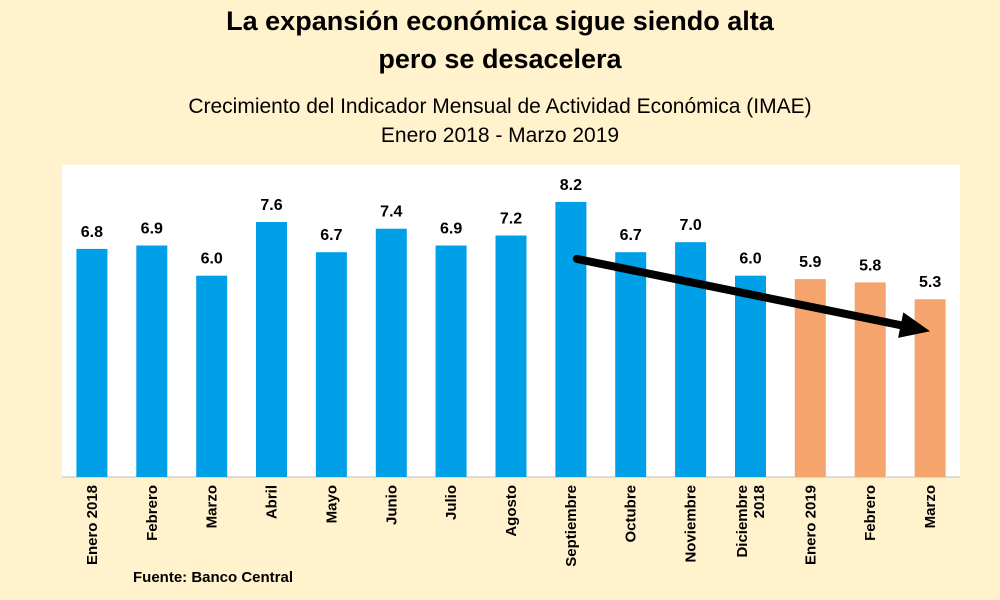 The width and height of the screenshot is (1000, 600). I want to click on data-label: 7.4, so click(391, 212).